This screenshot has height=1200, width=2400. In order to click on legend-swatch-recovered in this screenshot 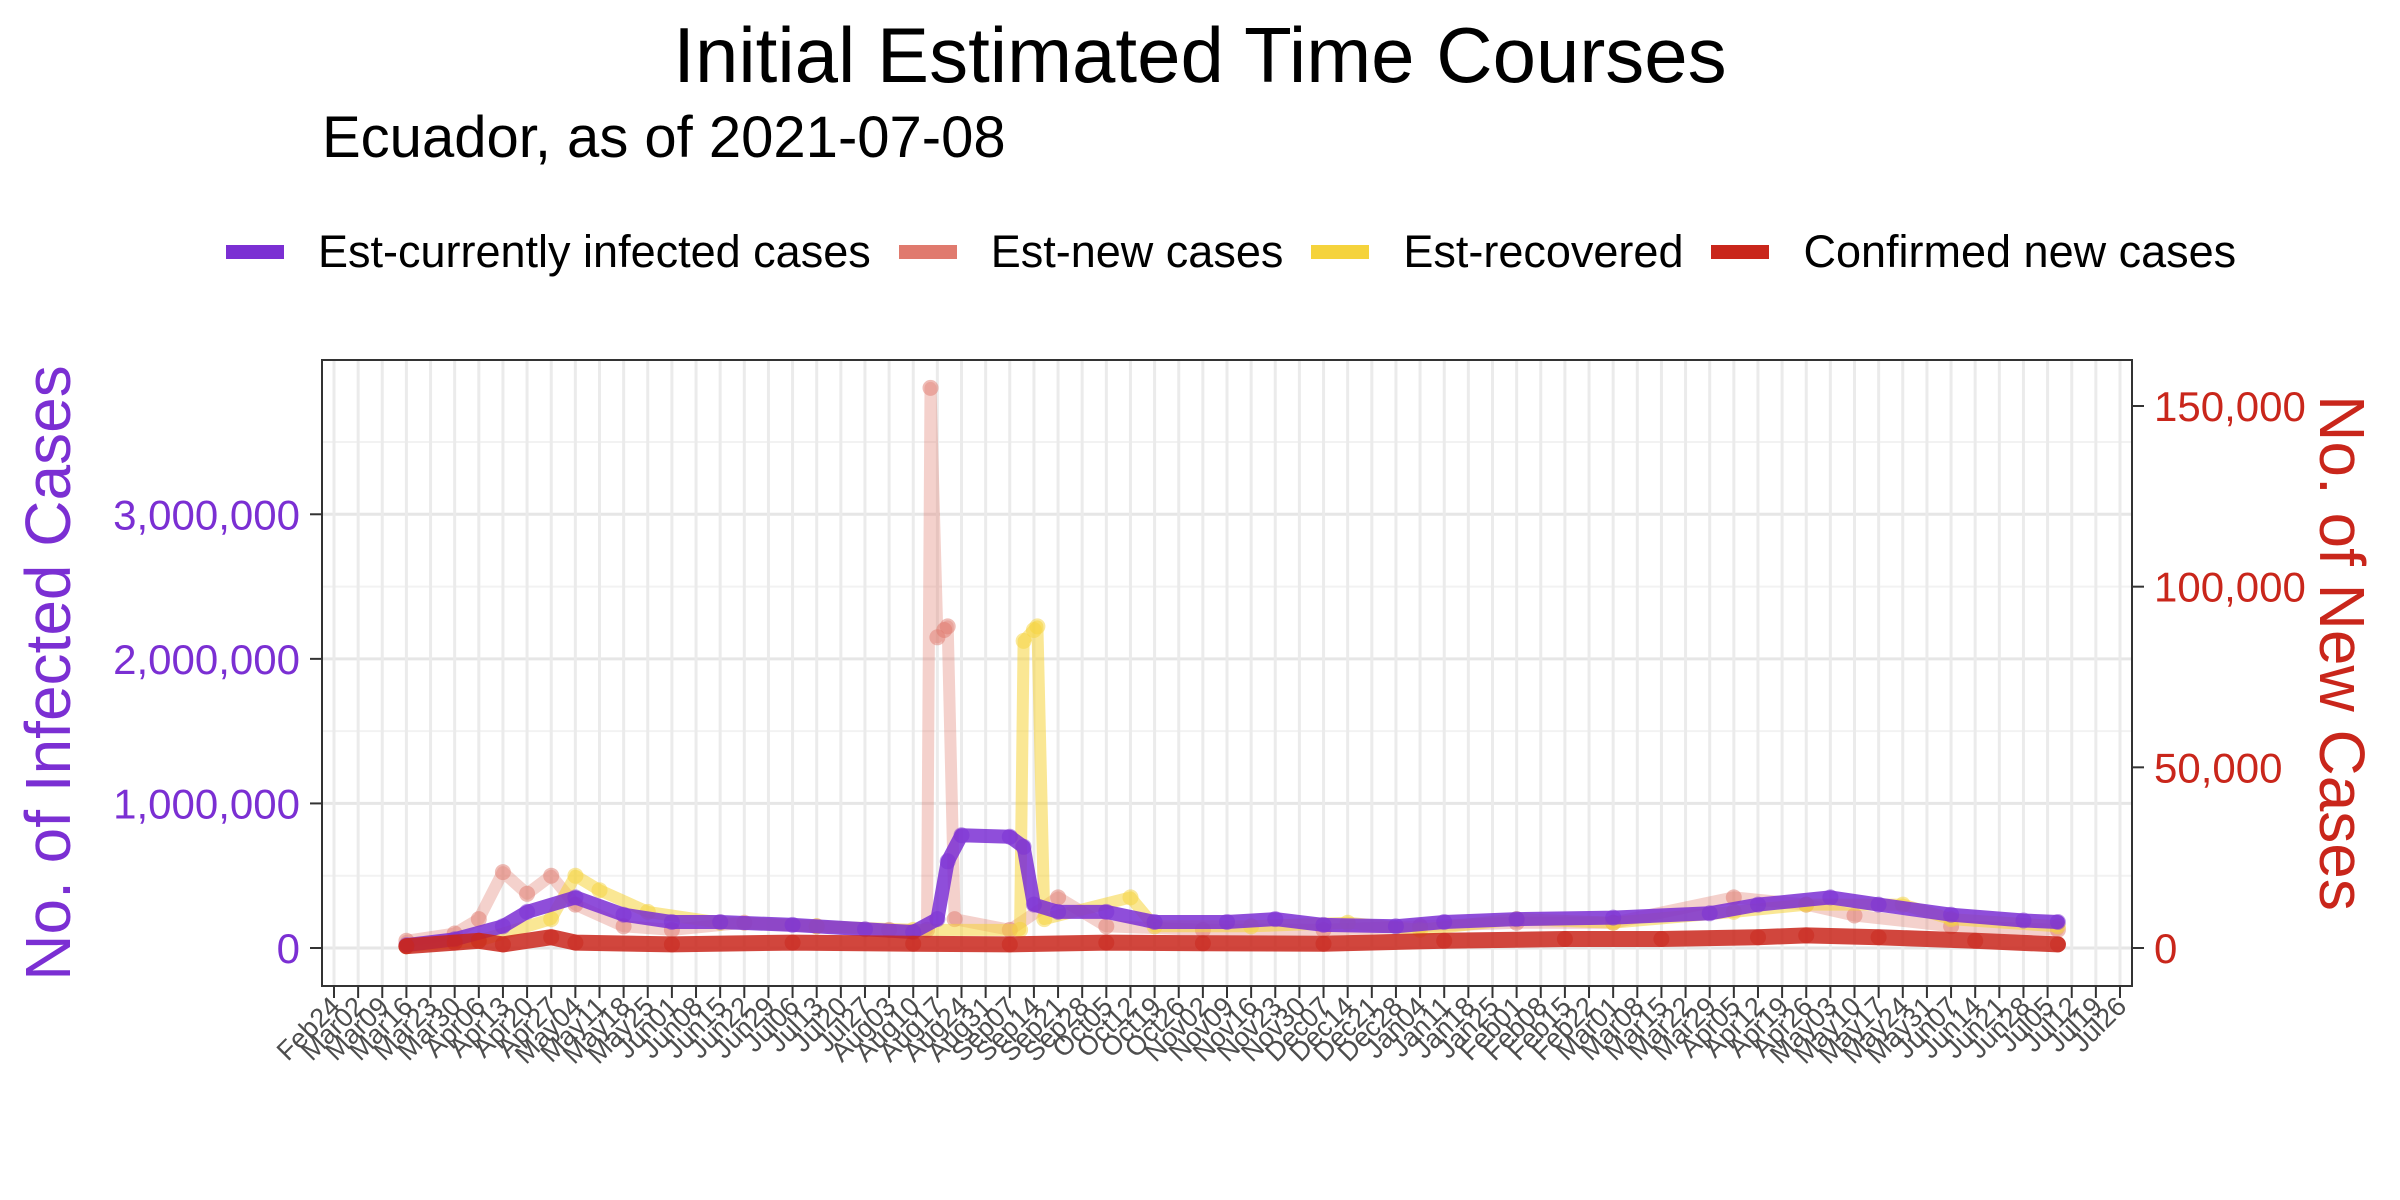, I will do `click(1340, 252)`.